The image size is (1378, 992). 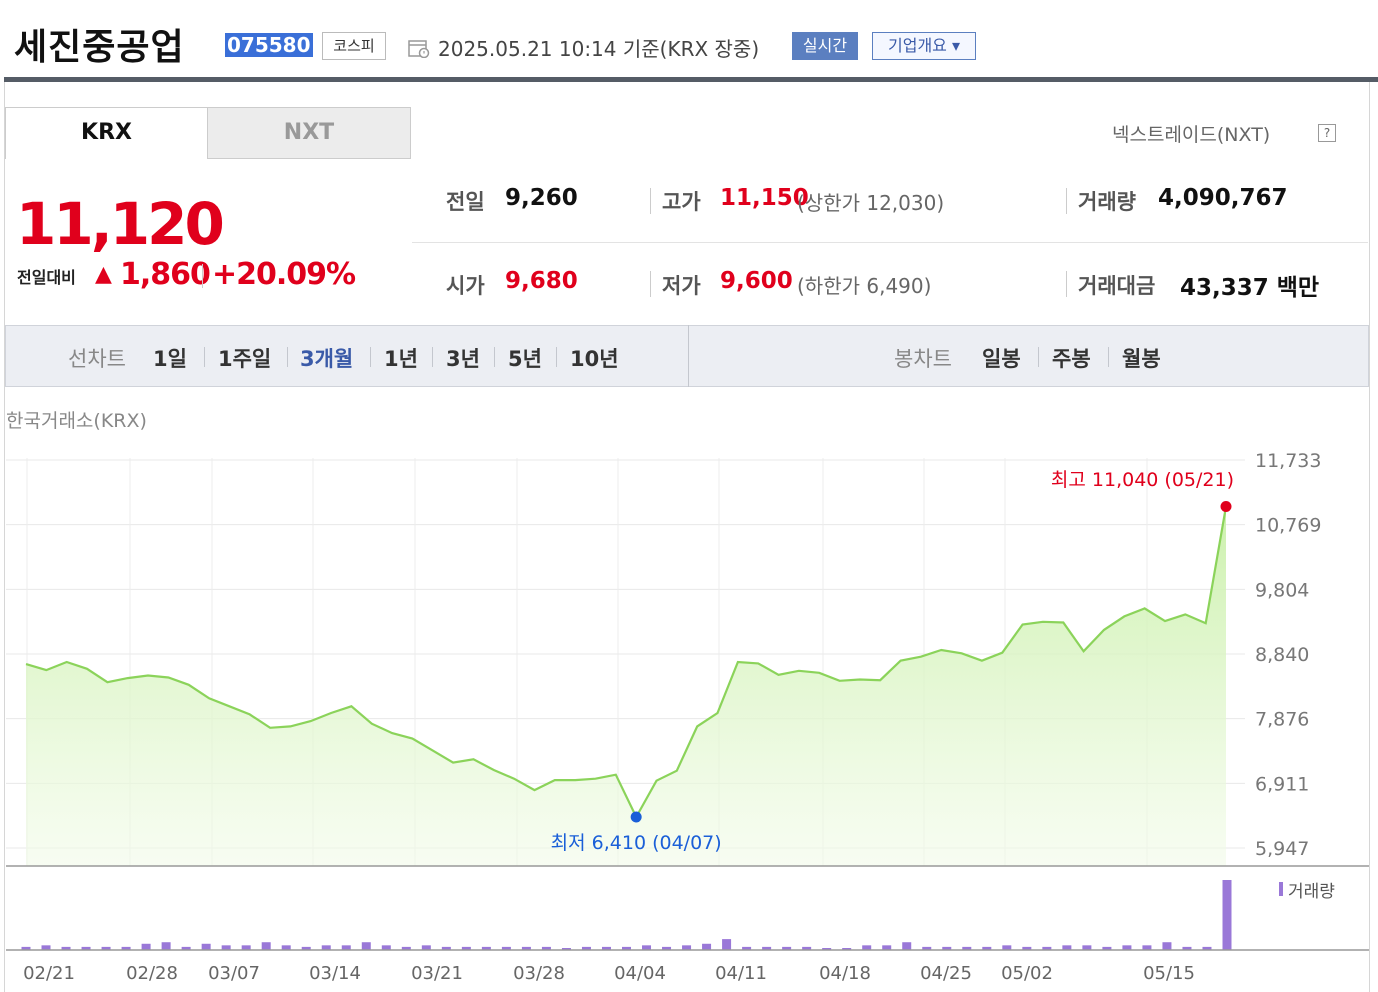 What do you see at coordinates (103, 274) in the screenshot?
I see `up-arrow-icon: ▲` at bounding box center [103, 274].